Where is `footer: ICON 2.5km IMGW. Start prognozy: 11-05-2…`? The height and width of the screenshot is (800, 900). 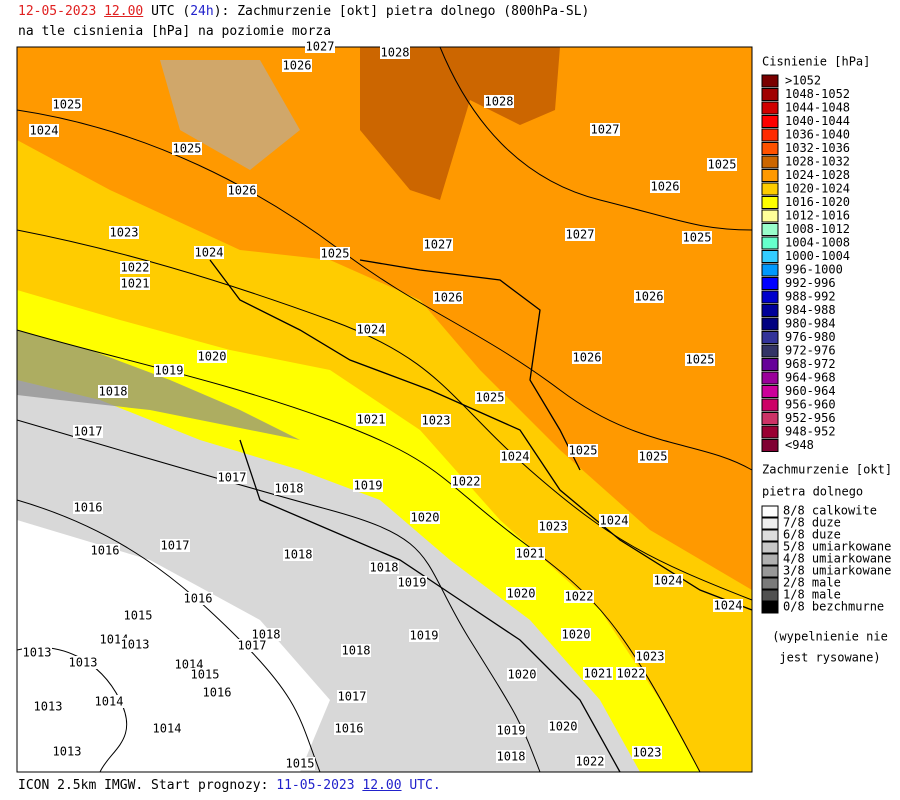
footer: ICON 2.5km IMGW. Start prognozy: 11-05-2… is located at coordinates (229, 785).